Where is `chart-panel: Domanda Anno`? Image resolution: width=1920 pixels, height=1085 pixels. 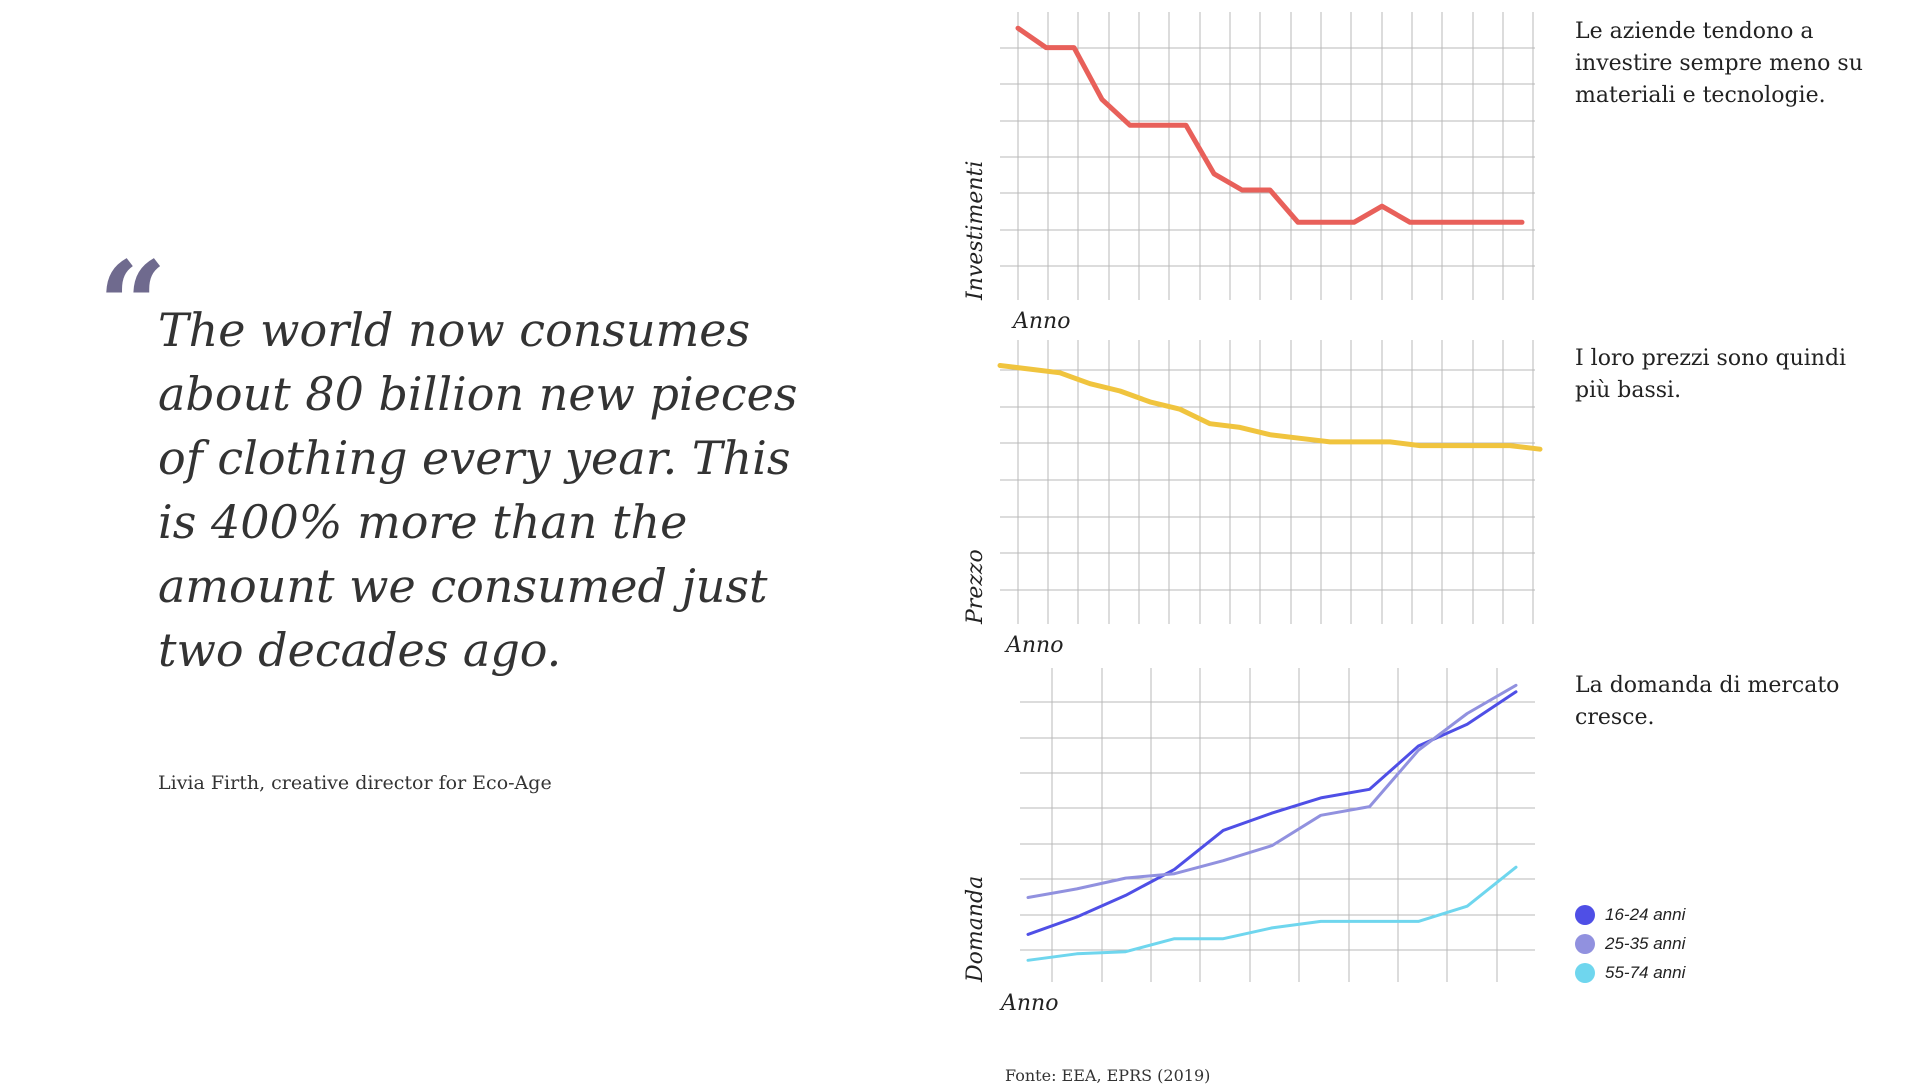 chart-panel: Domanda Anno is located at coordinates (1249, 842).